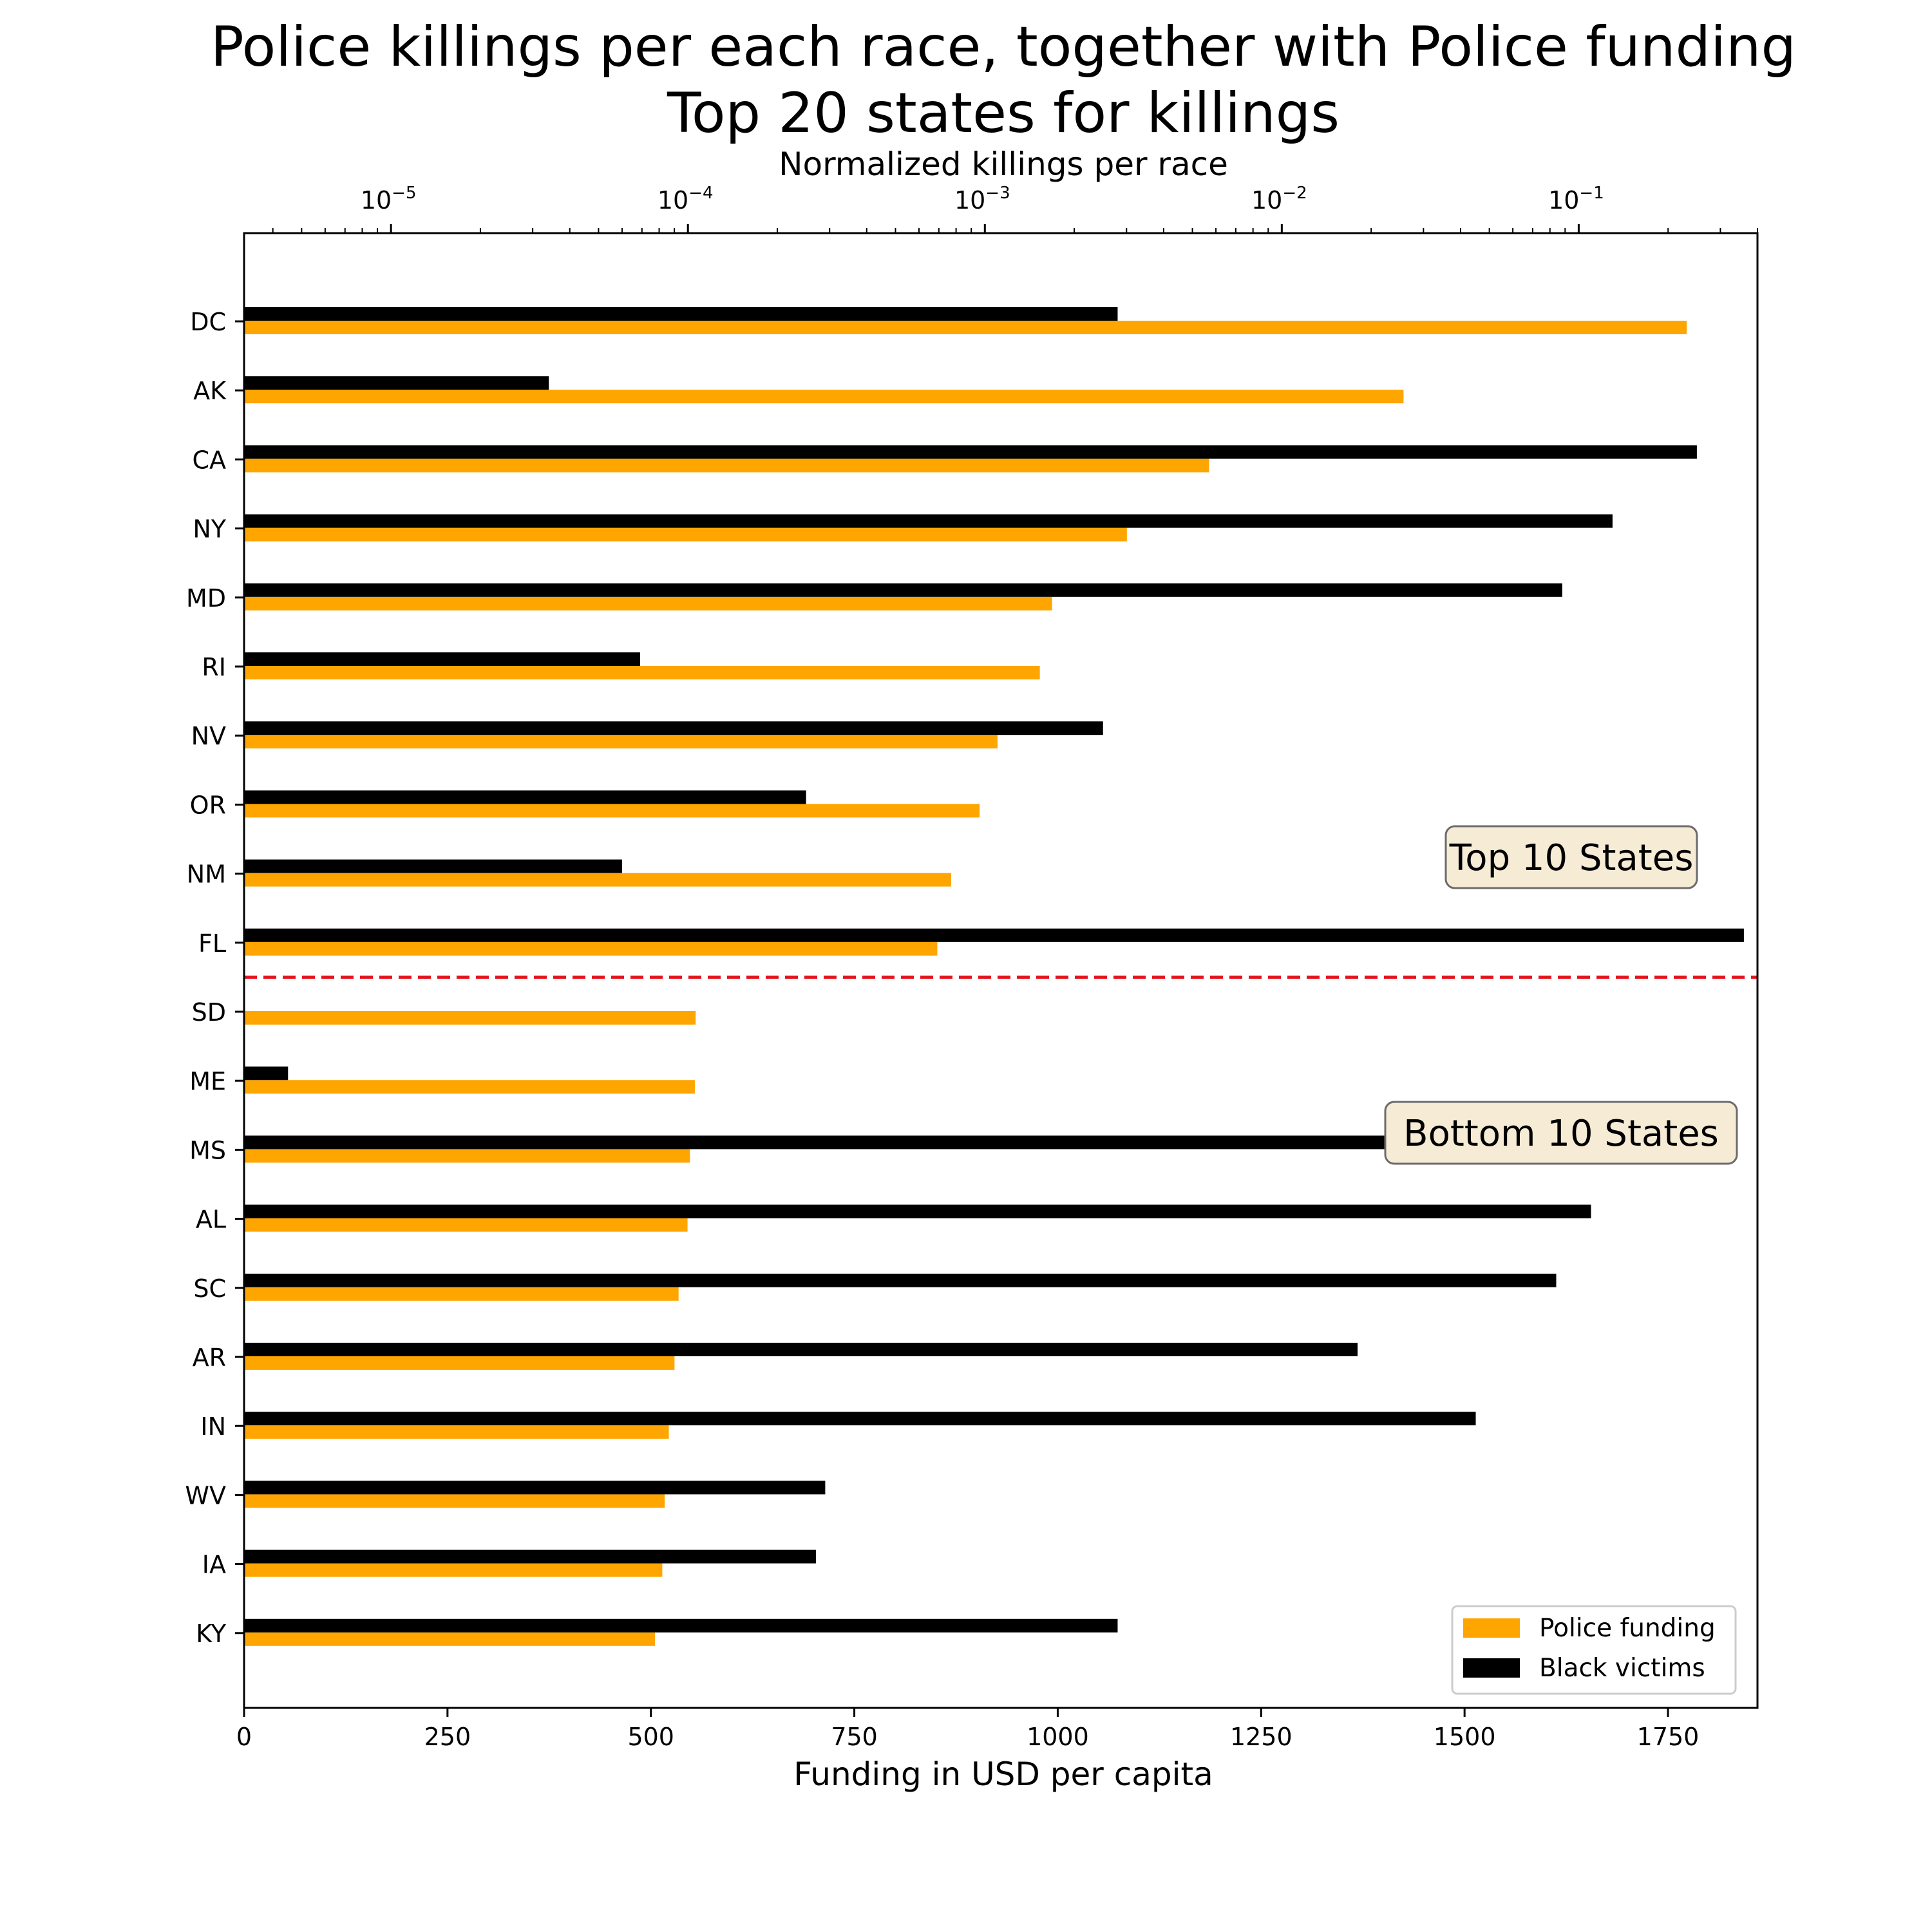  Describe the element at coordinates (454, 1501) in the screenshot. I see `bar-police-funding-wv` at that location.